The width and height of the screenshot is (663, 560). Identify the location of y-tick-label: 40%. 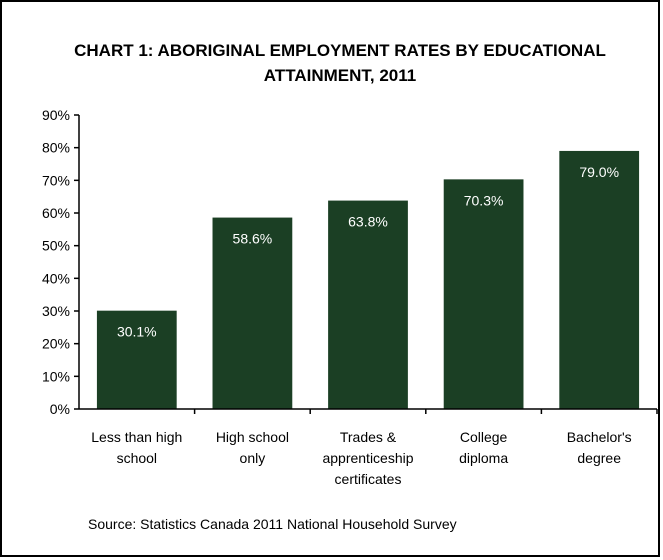
(56, 278).